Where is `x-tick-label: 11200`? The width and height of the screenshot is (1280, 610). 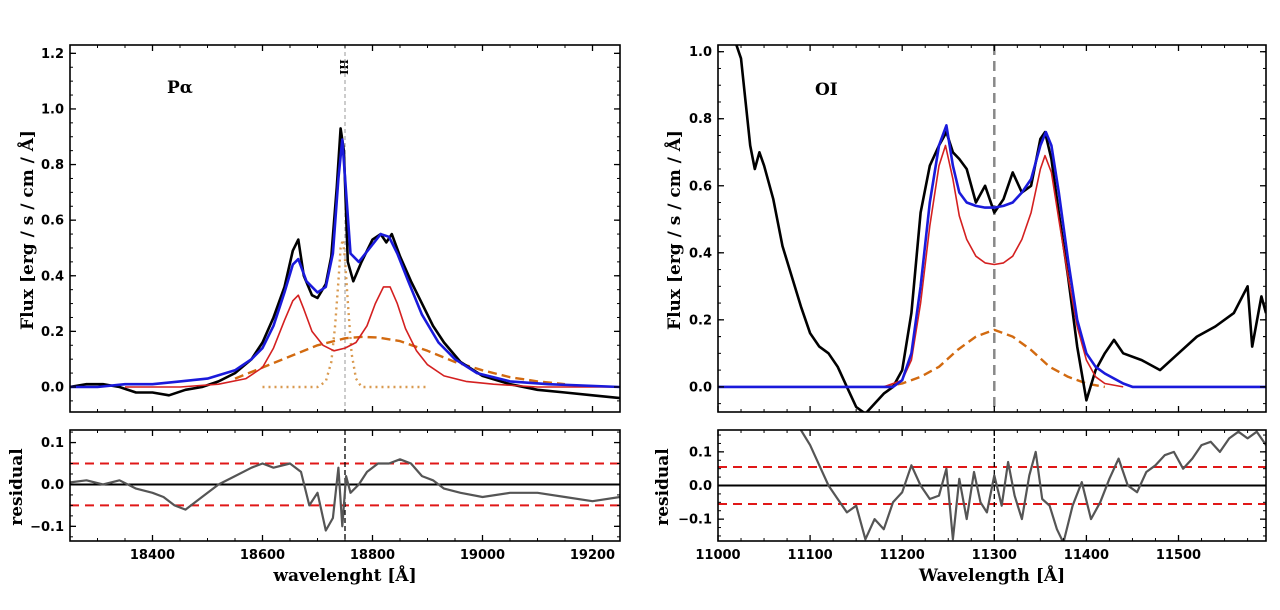
x-tick-label: 11200 is located at coordinates (902, 555).